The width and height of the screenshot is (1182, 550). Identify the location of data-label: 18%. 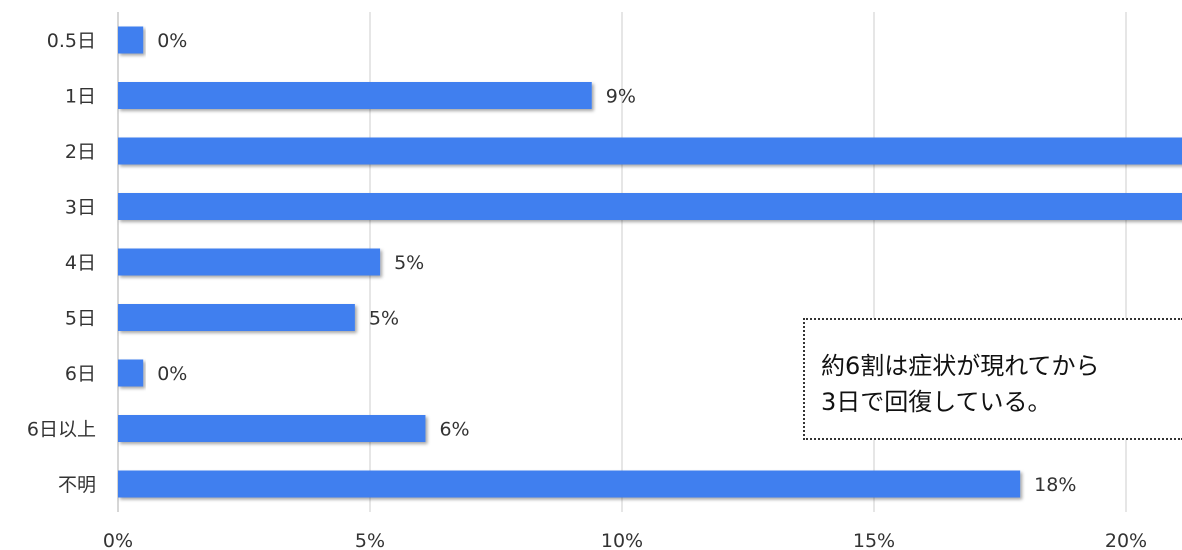
(1055, 485).